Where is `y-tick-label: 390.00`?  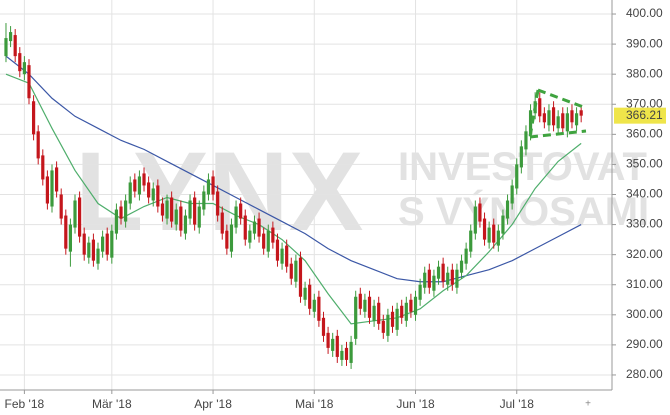
y-tick-label: 390.00 is located at coordinates (644, 43).